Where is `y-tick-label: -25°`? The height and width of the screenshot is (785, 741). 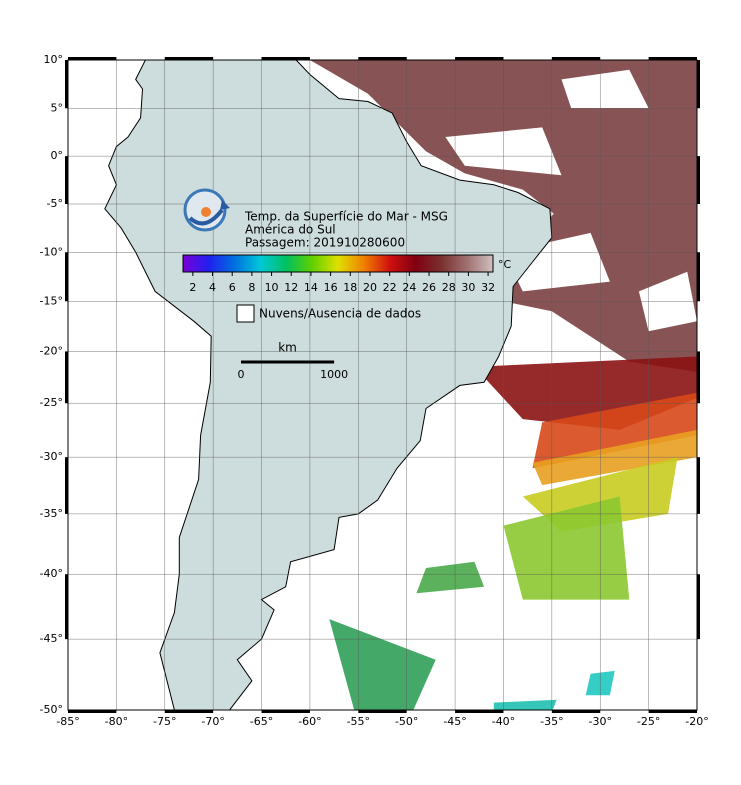
y-tick-label: -25° is located at coordinates (51, 402).